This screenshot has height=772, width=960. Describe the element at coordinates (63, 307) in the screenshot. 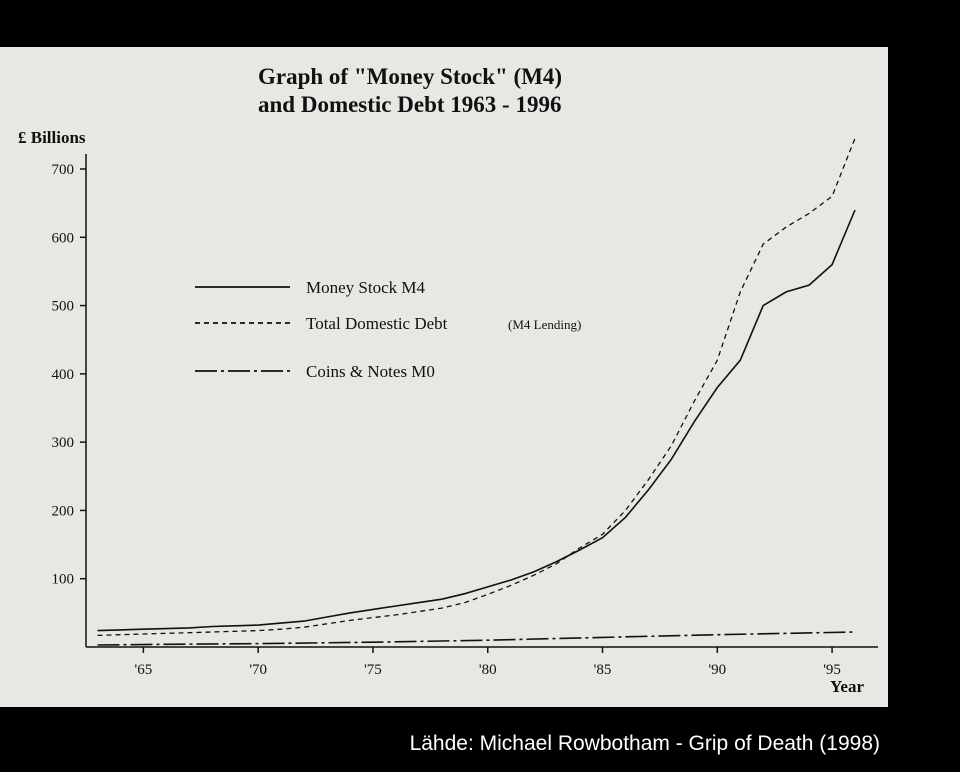

I see `y-tick-label: 500` at that location.